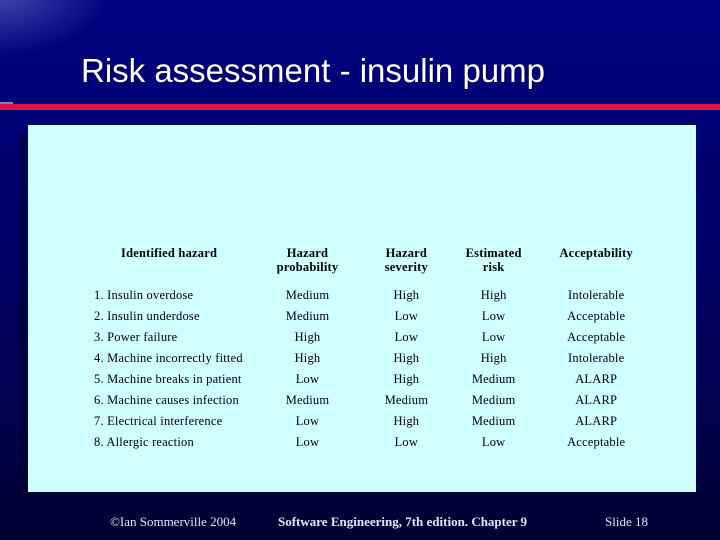  I want to click on column-header-hazard-severity: Hazard severity, so click(406, 265).